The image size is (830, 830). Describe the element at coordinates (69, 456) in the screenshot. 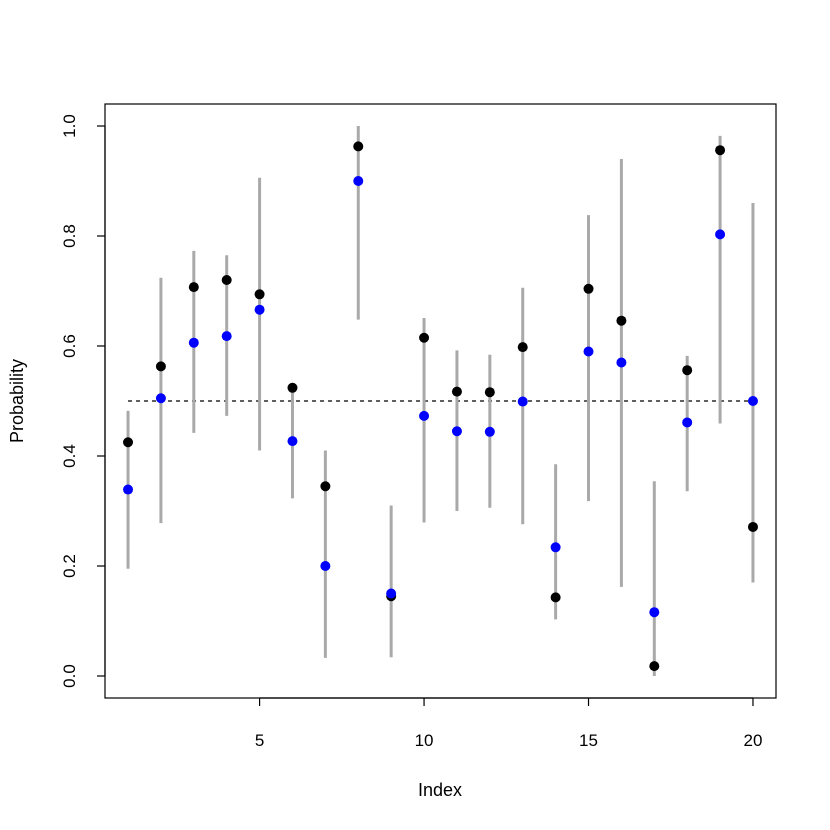

I see `y-tick-label: 0.4` at that location.